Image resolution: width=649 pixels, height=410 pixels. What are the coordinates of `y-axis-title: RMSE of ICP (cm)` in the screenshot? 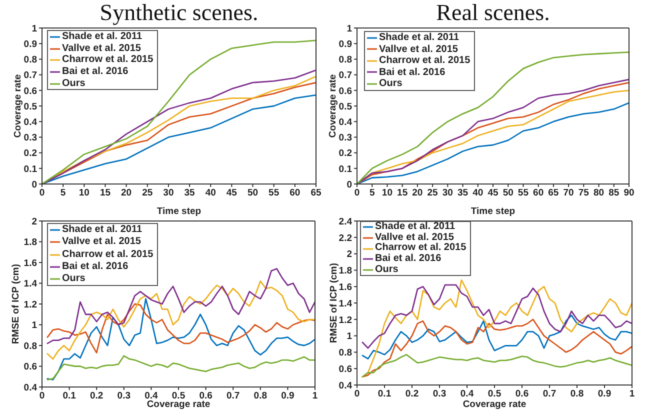 It's located at (16, 304).